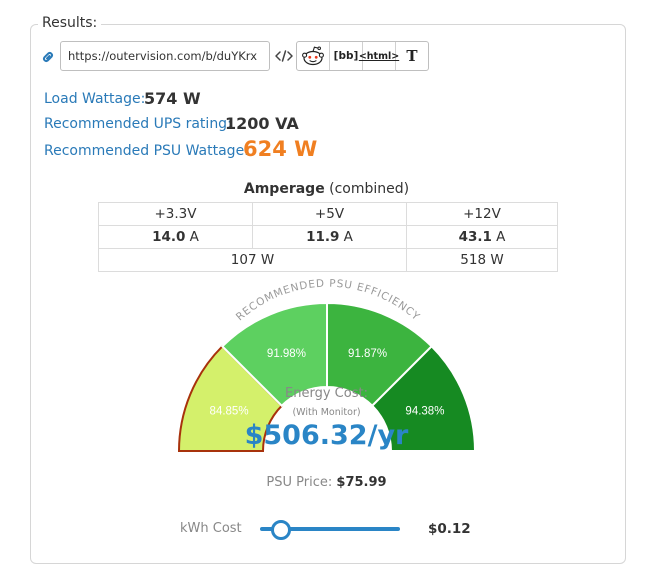 This screenshot has height=564, width=653. What do you see at coordinates (326, 412) in the screenshot?
I see `energy-cost-sub: (With Monitor)` at bounding box center [326, 412].